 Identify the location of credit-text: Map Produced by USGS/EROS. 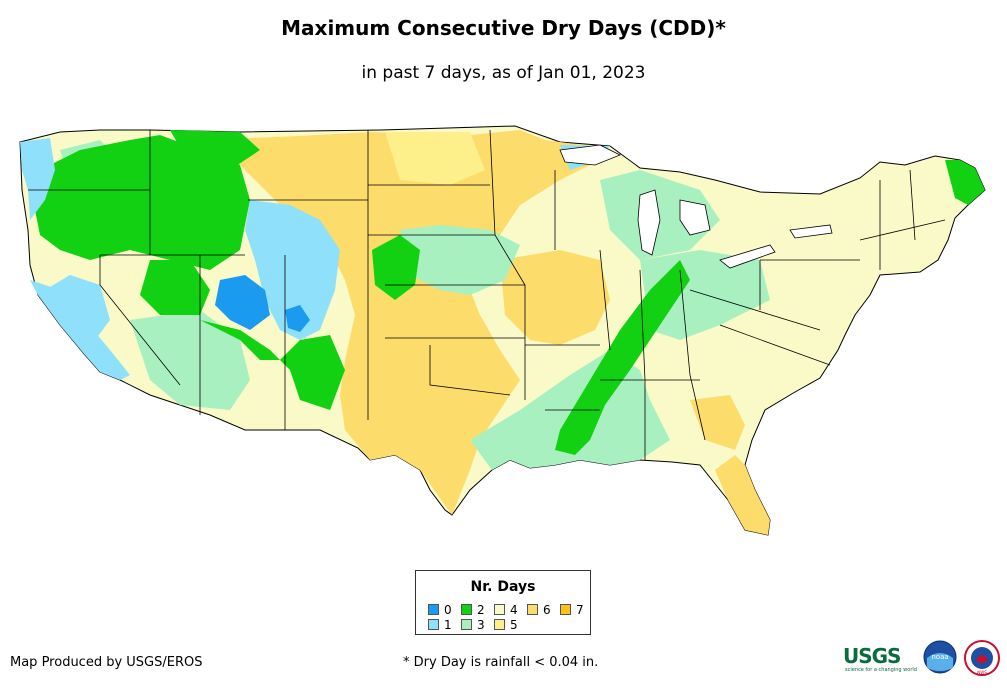
(106, 662).